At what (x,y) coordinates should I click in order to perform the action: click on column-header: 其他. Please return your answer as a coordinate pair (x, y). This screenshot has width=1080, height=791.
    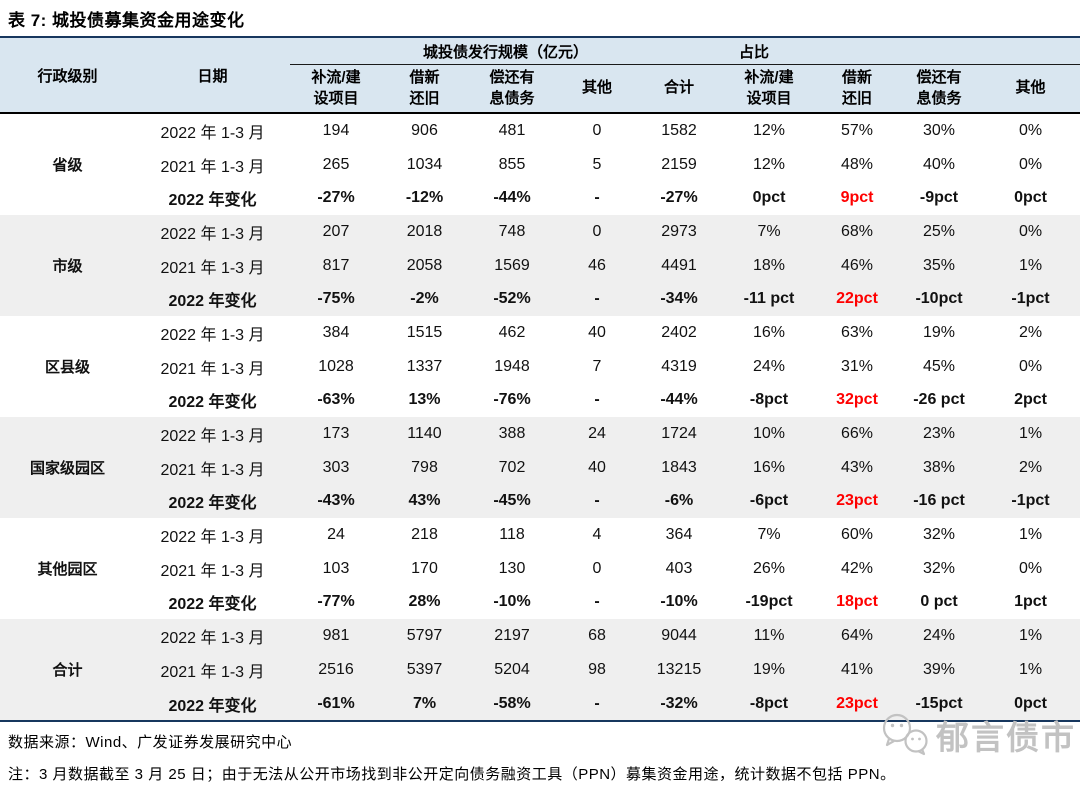
    Looking at the image, I should click on (1030, 89).